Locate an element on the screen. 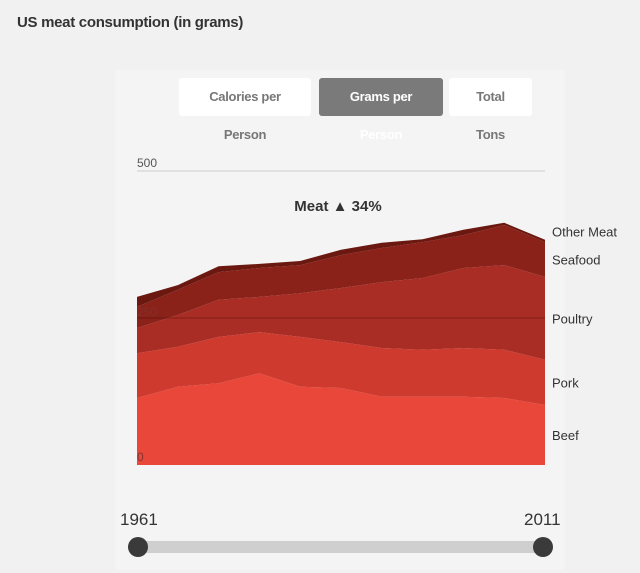 Image resolution: width=640 pixels, height=573 pixels. y-tick-label: 0 is located at coordinates (140, 457).